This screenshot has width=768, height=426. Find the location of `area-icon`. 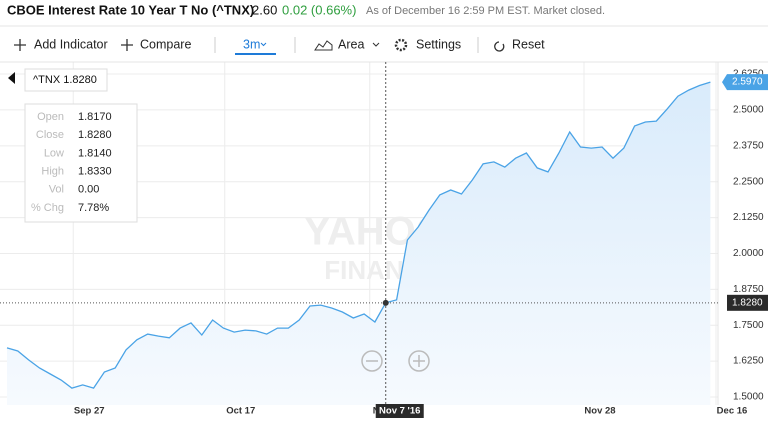

area-icon is located at coordinates (323, 45).